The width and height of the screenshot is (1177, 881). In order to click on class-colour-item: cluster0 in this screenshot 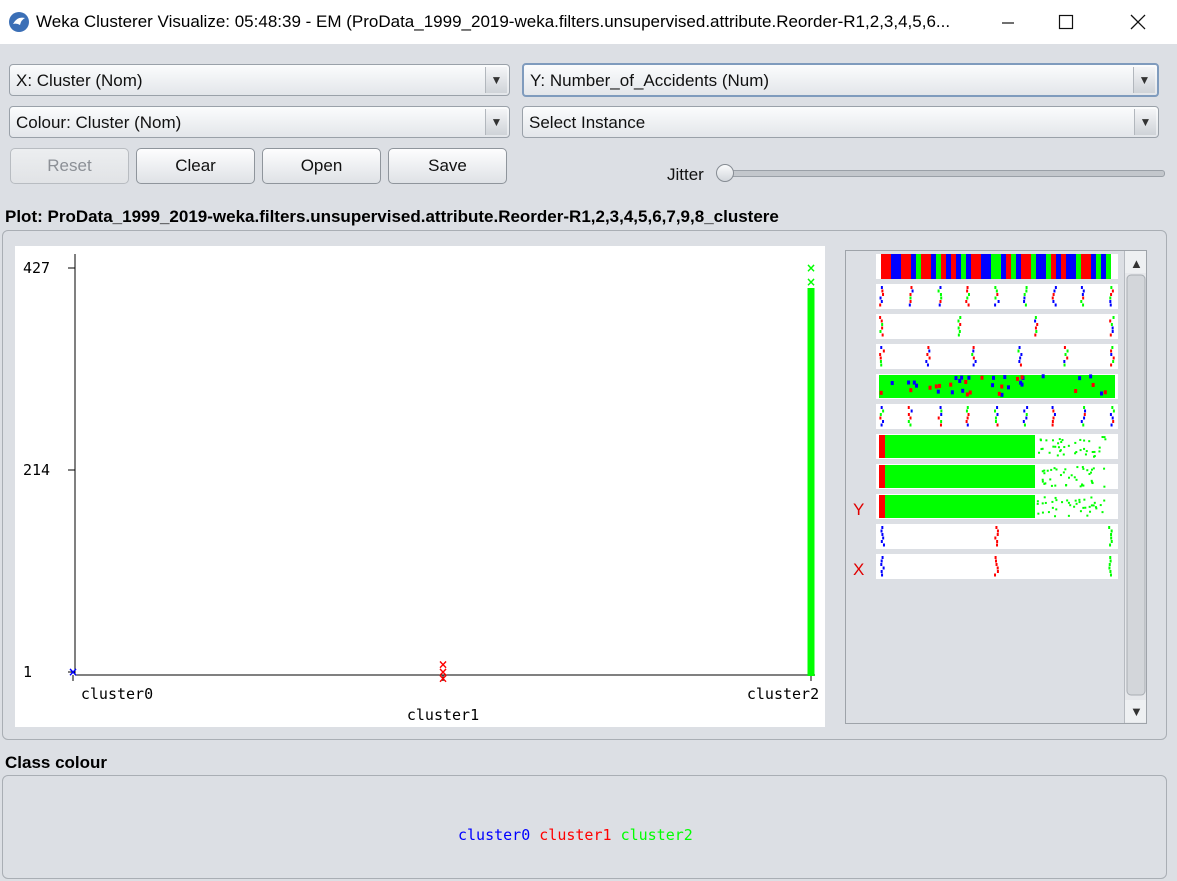, I will do `click(494, 835)`.